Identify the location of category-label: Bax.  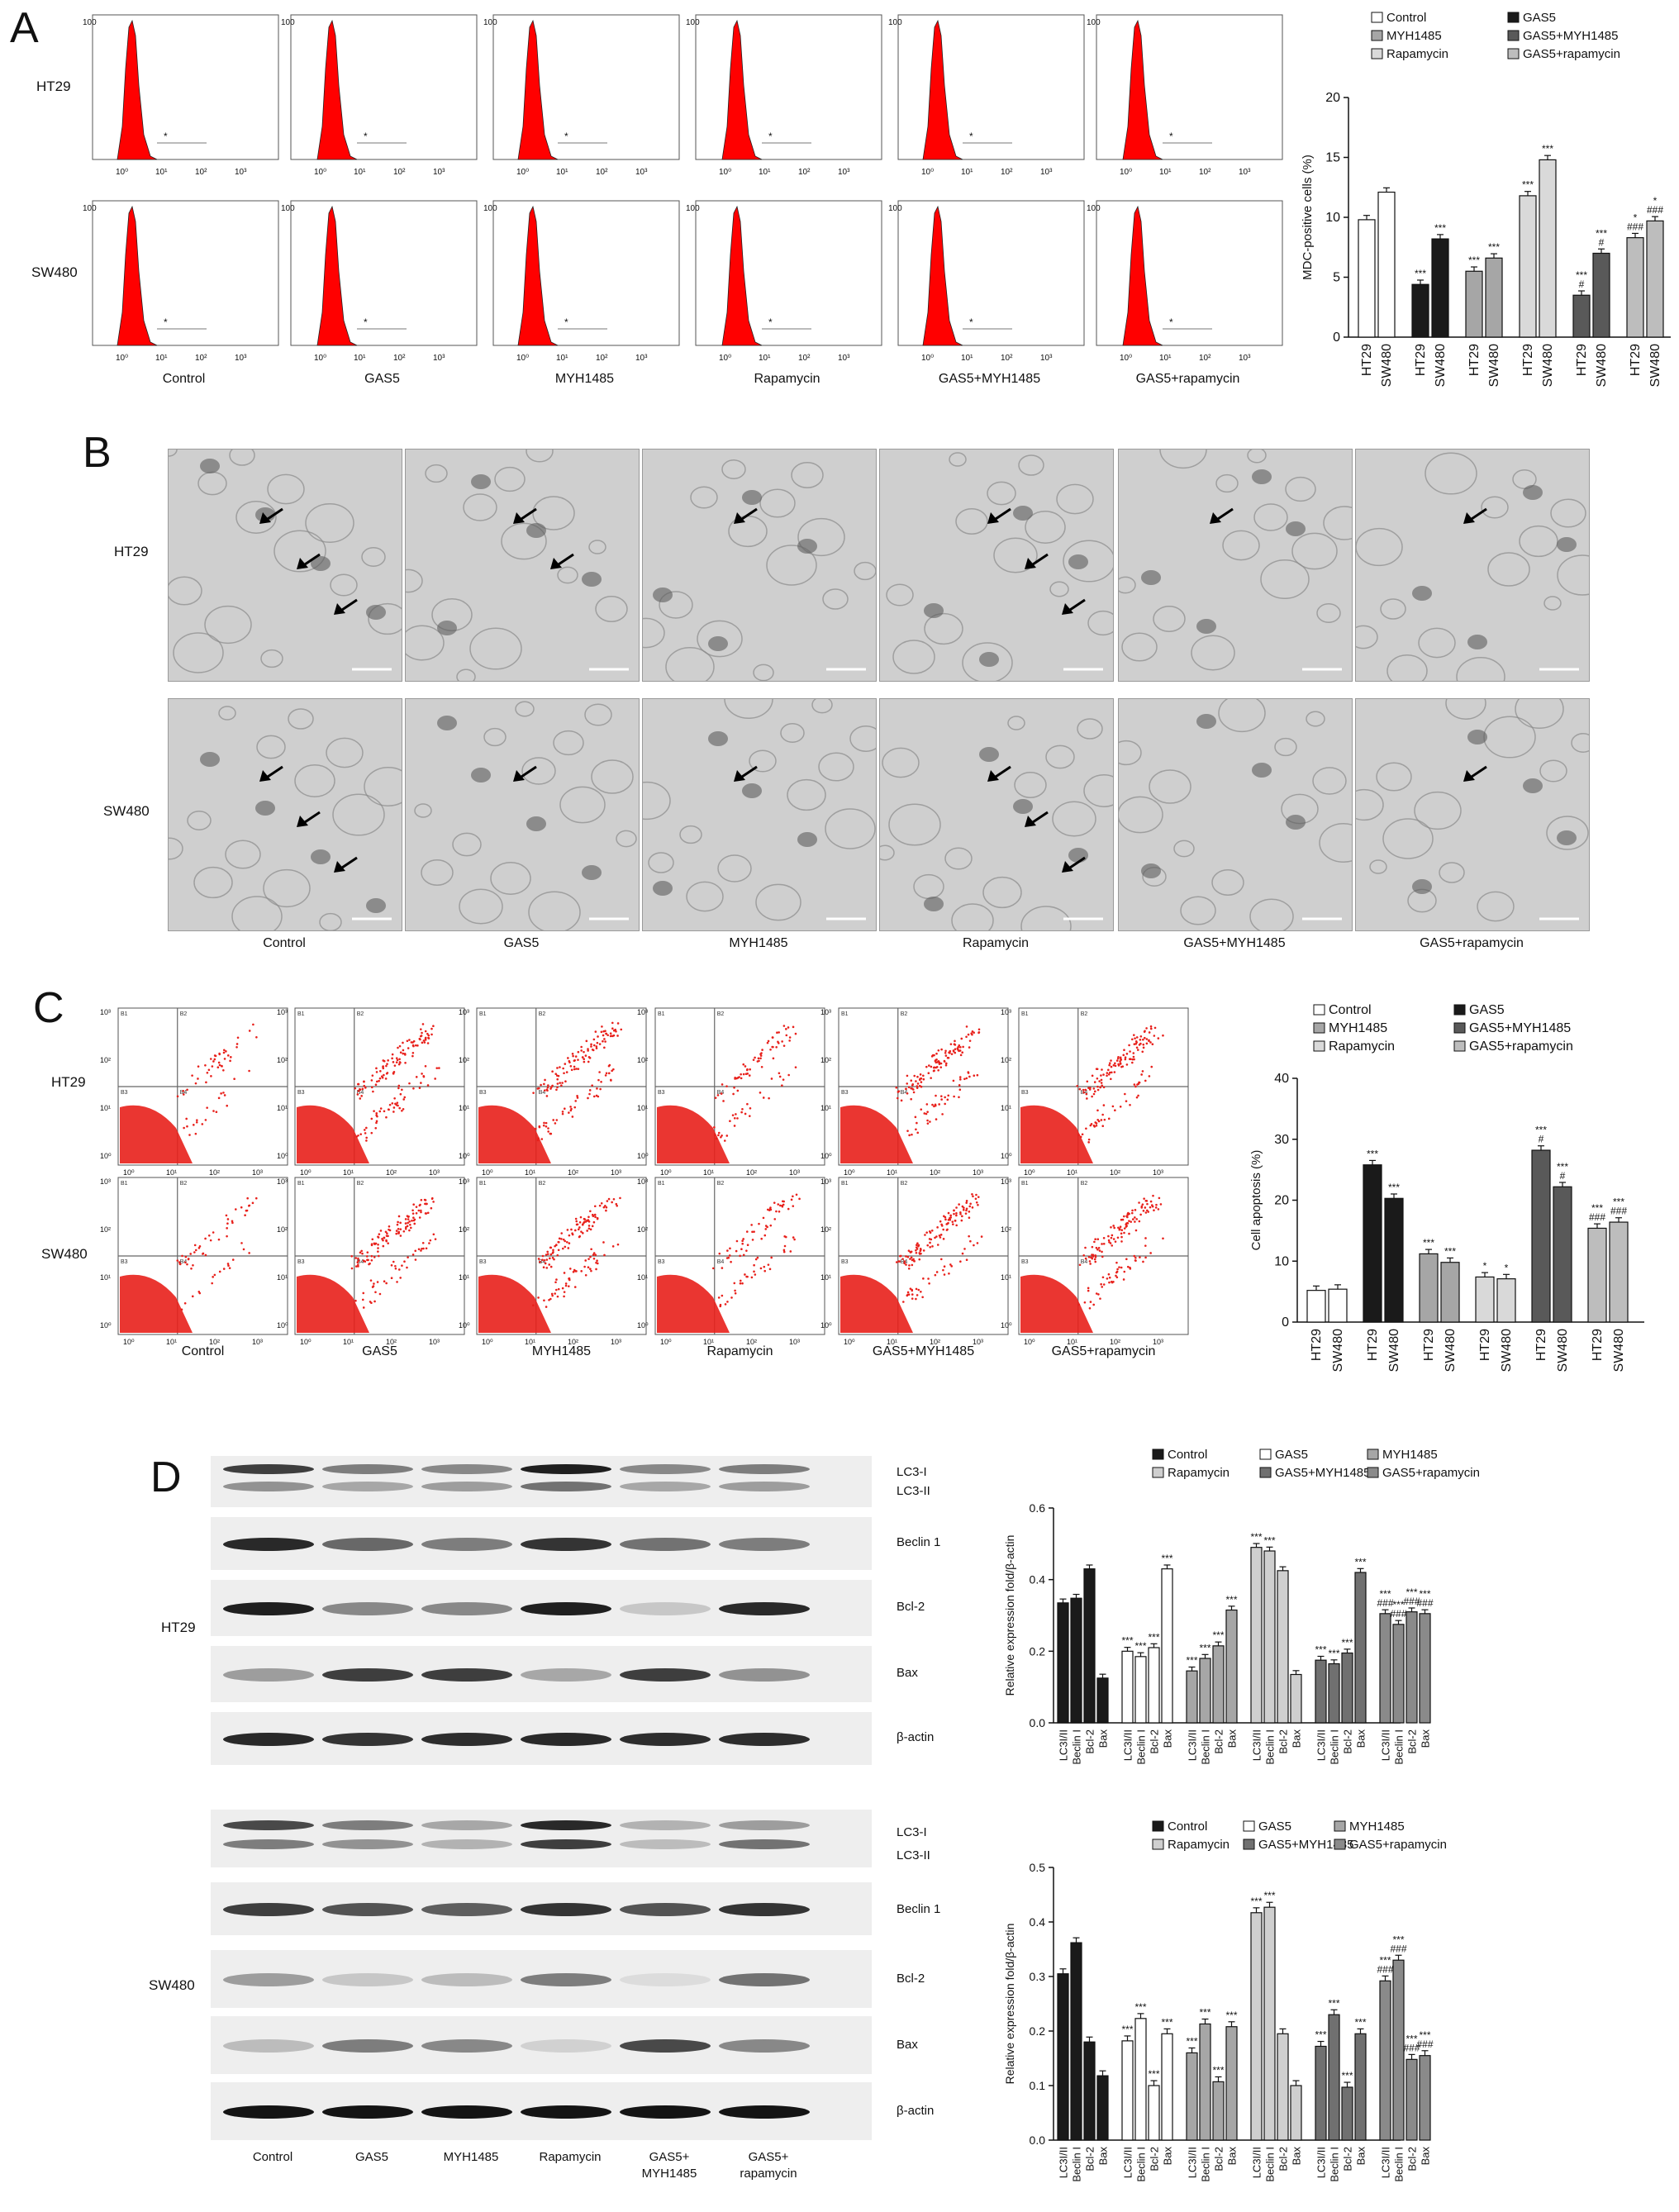
(1297, 2156).